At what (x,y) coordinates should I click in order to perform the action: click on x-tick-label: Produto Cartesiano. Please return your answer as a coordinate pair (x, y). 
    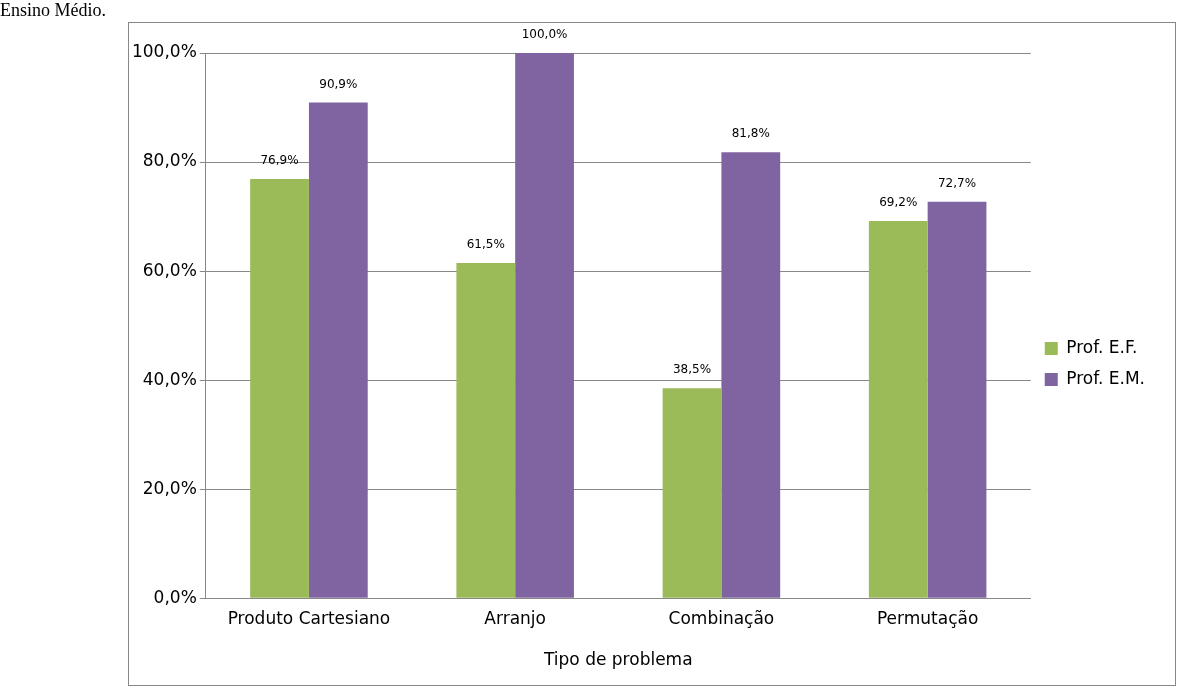
    Looking at the image, I should click on (309, 617).